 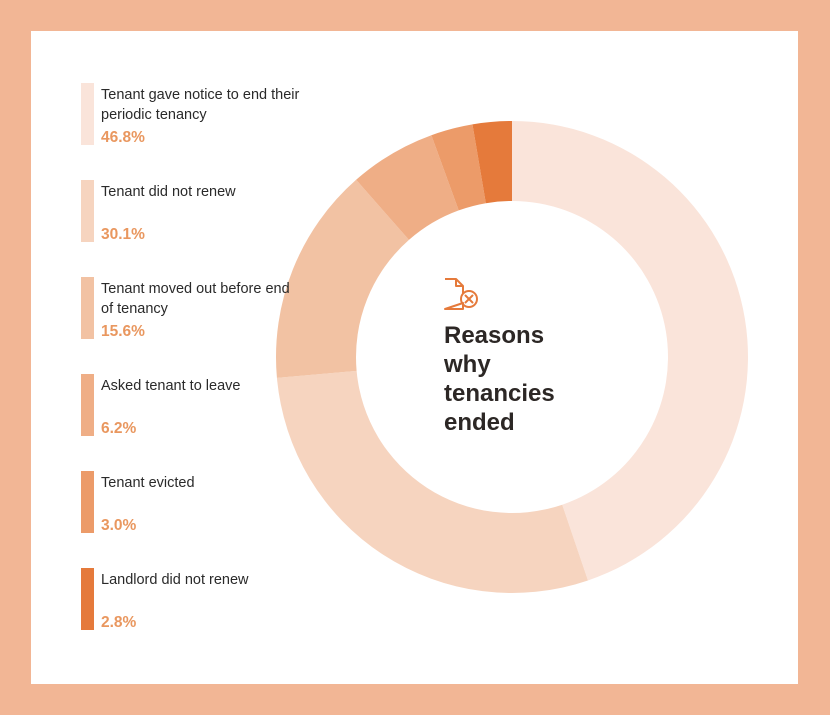 What do you see at coordinates (461, 294) in the screenshot?
I see `document-cancel-icon` at bounding box center [461, 294].